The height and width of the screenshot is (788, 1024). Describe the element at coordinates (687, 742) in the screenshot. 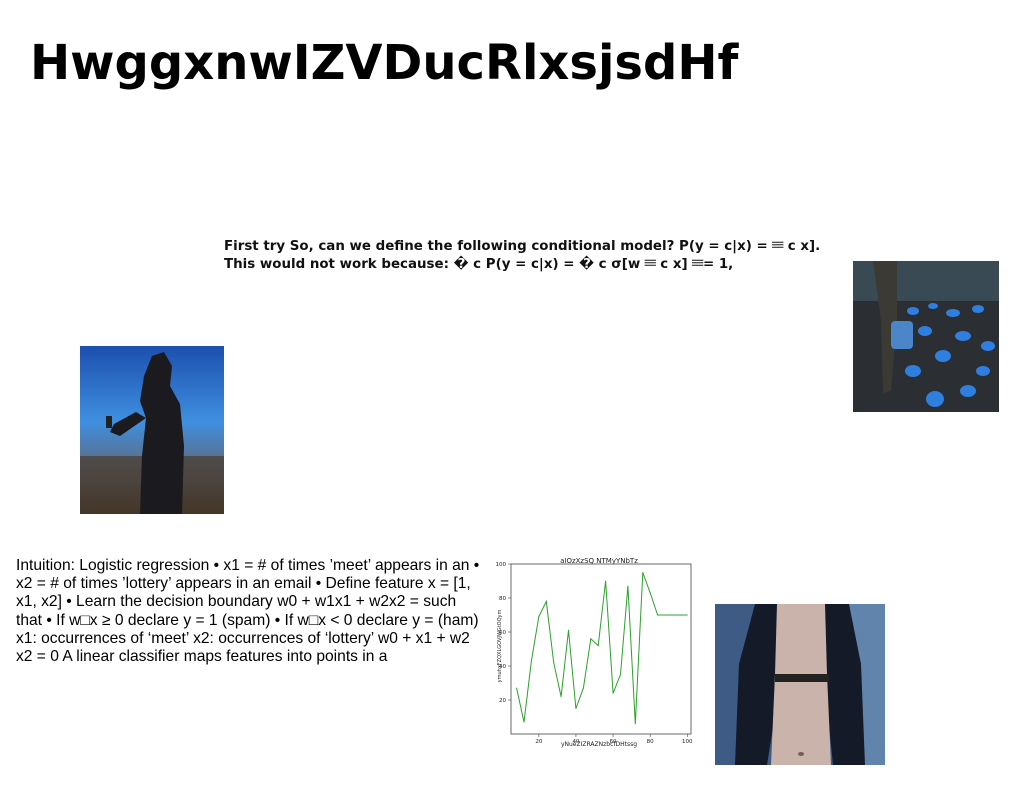

I see `x-tick-label: 100` at that location.